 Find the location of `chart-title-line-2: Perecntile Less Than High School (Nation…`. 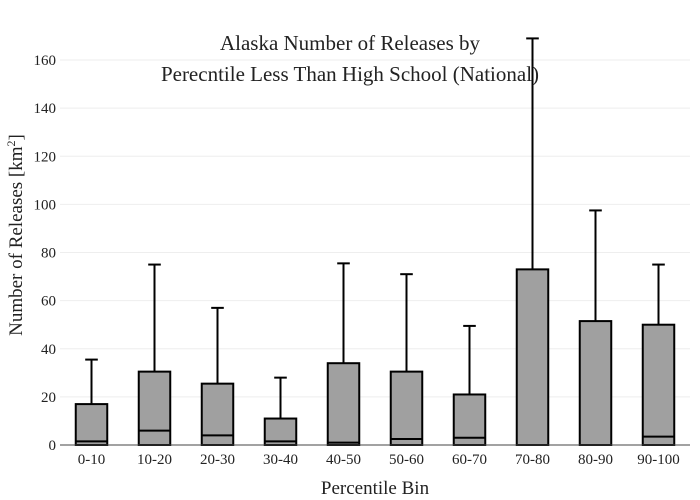

chart-title-line-2: Perecntile Less Than High School (Nation… is located at coordinates (350, 74).